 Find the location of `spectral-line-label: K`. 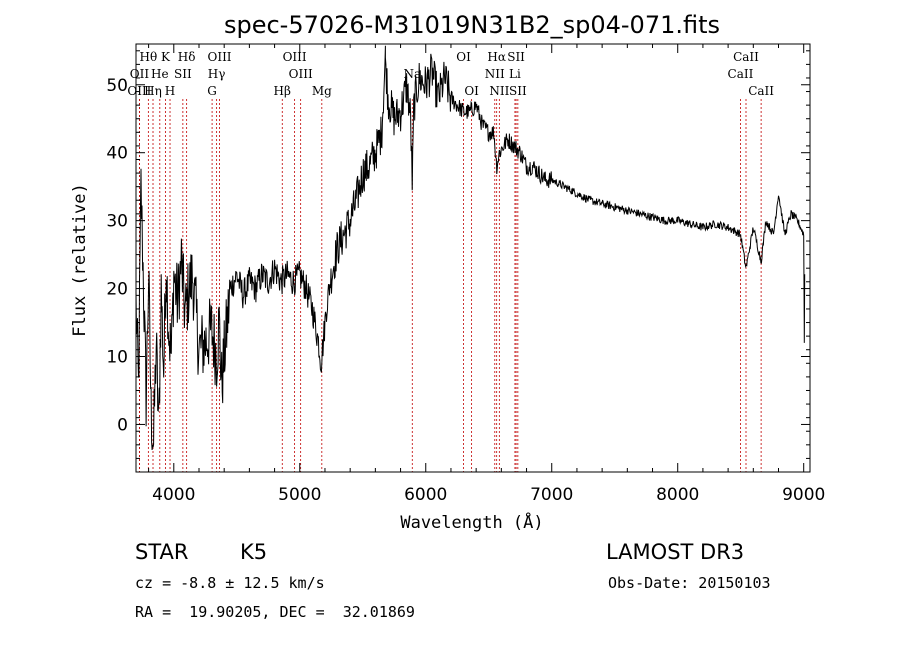

spectral-line-label: K is located at coordinates (166, 57).